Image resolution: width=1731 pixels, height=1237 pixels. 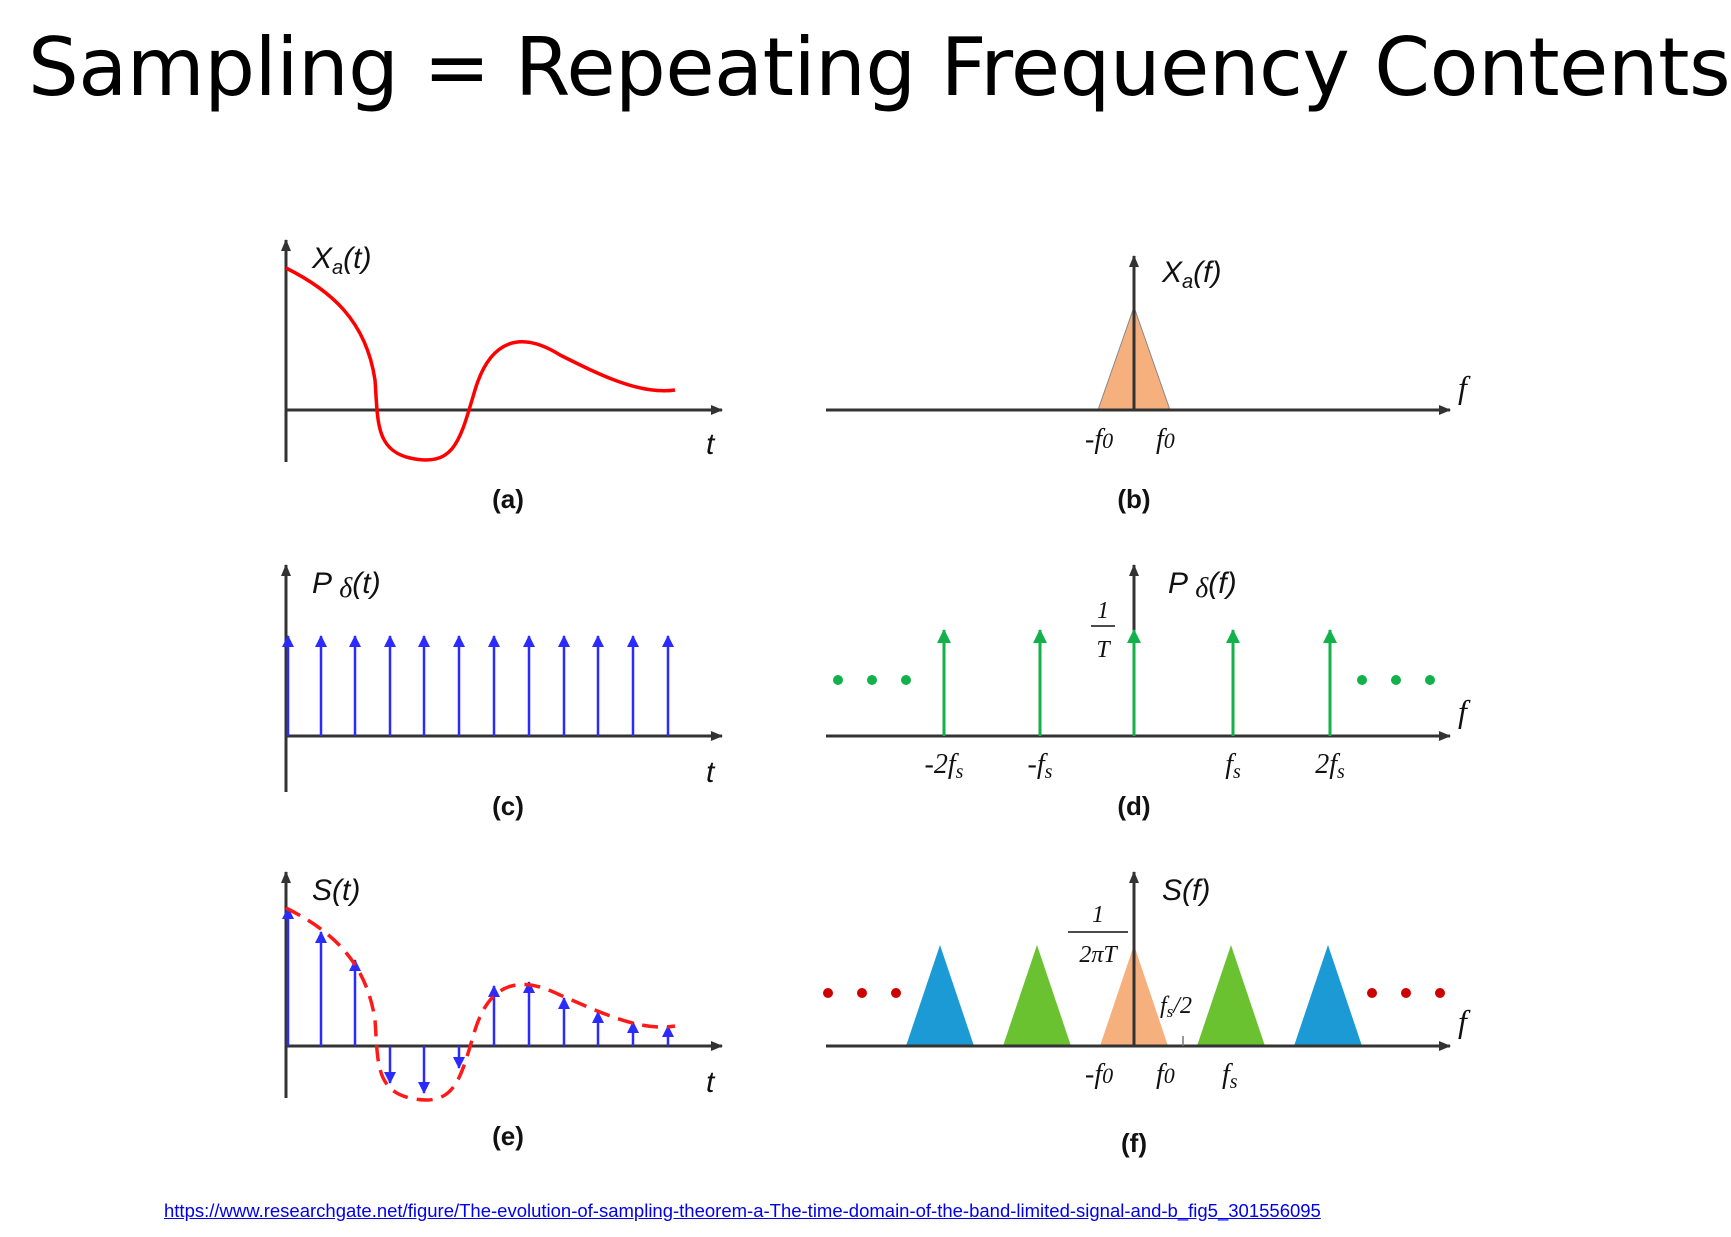 What do you see at coordinates (1464, 1021) in the screenshot?
I see `panel-f-x-label: f` at bounding box center [1464, 1021].